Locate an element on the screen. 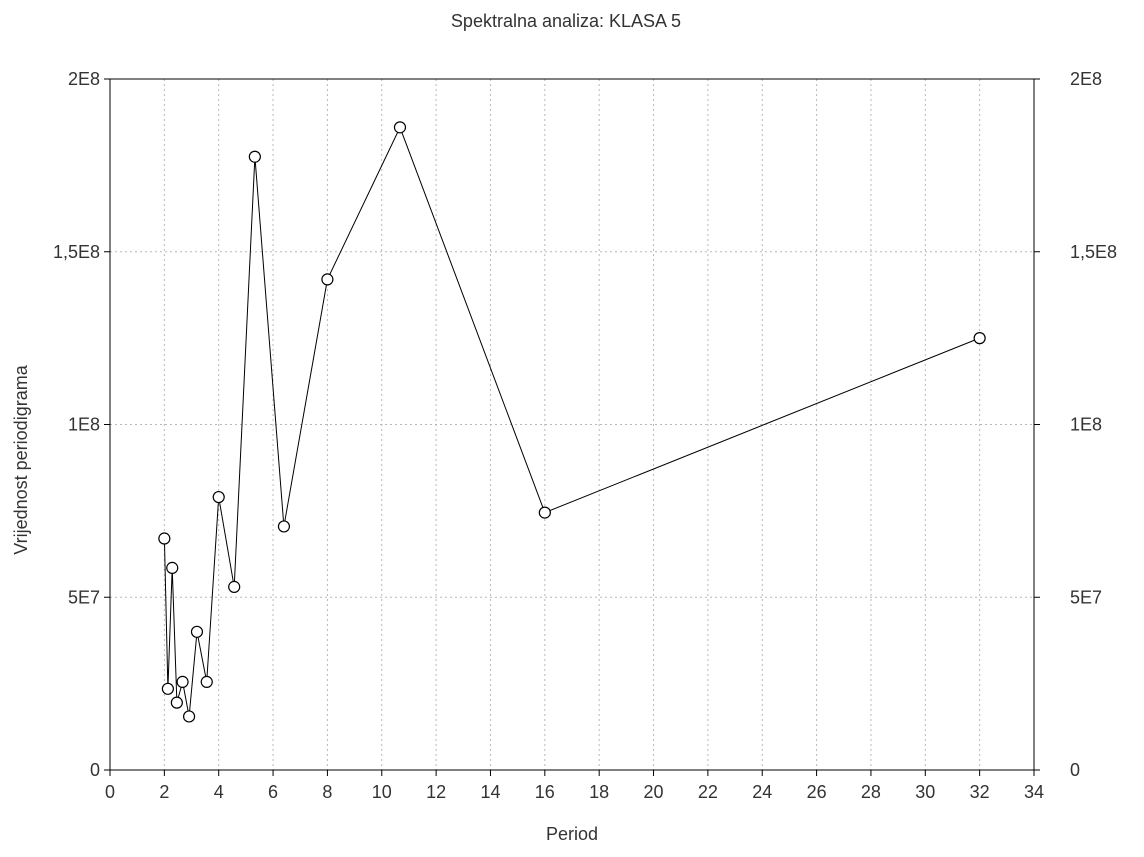 The width and height of the screenshot is (1144, 857). x-tick-label: 24 is located at coordinates (762, 792).